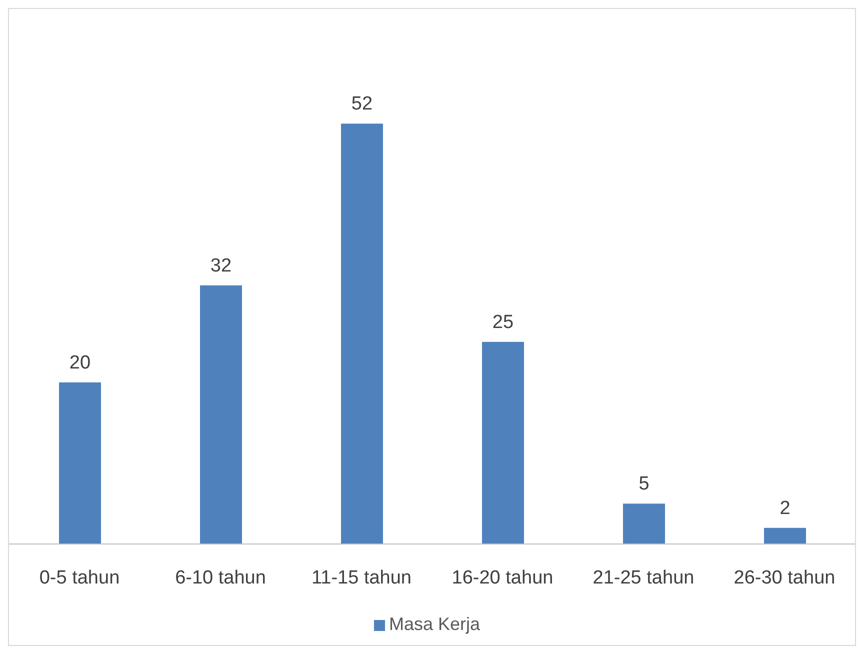 The image size is (864, 654). I want to click on data-label: 32, so click(221, 265).